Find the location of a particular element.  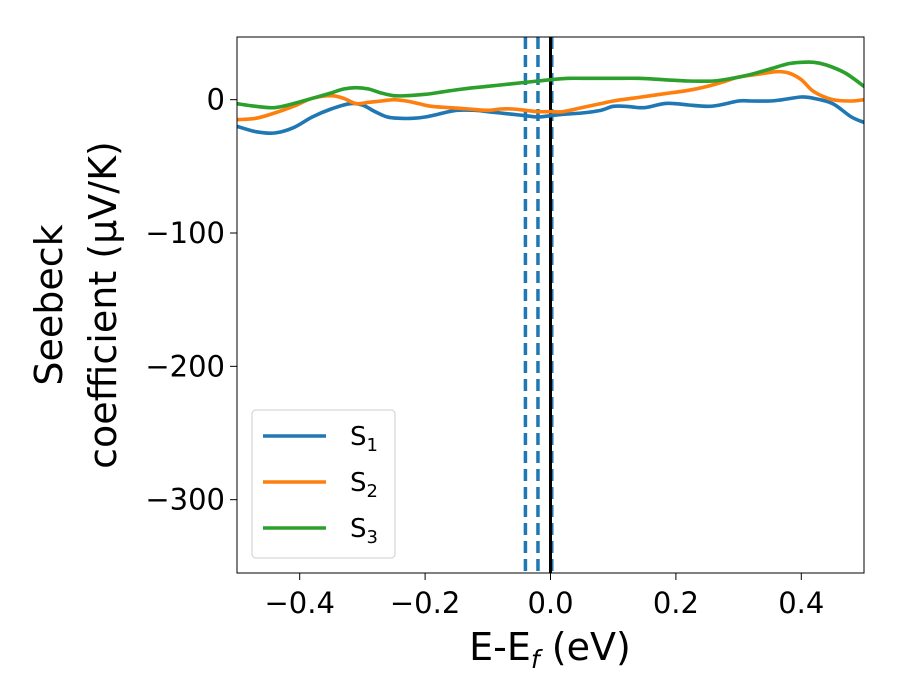

y-tick-label: −200 is located at coordinates (185, 366).